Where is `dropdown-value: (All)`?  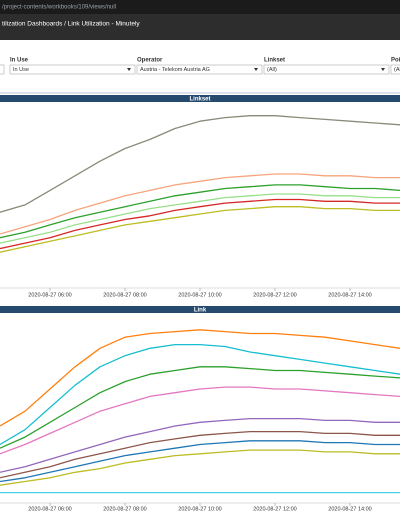 dropdown-value: (All) is located at coordinates (272, 70).